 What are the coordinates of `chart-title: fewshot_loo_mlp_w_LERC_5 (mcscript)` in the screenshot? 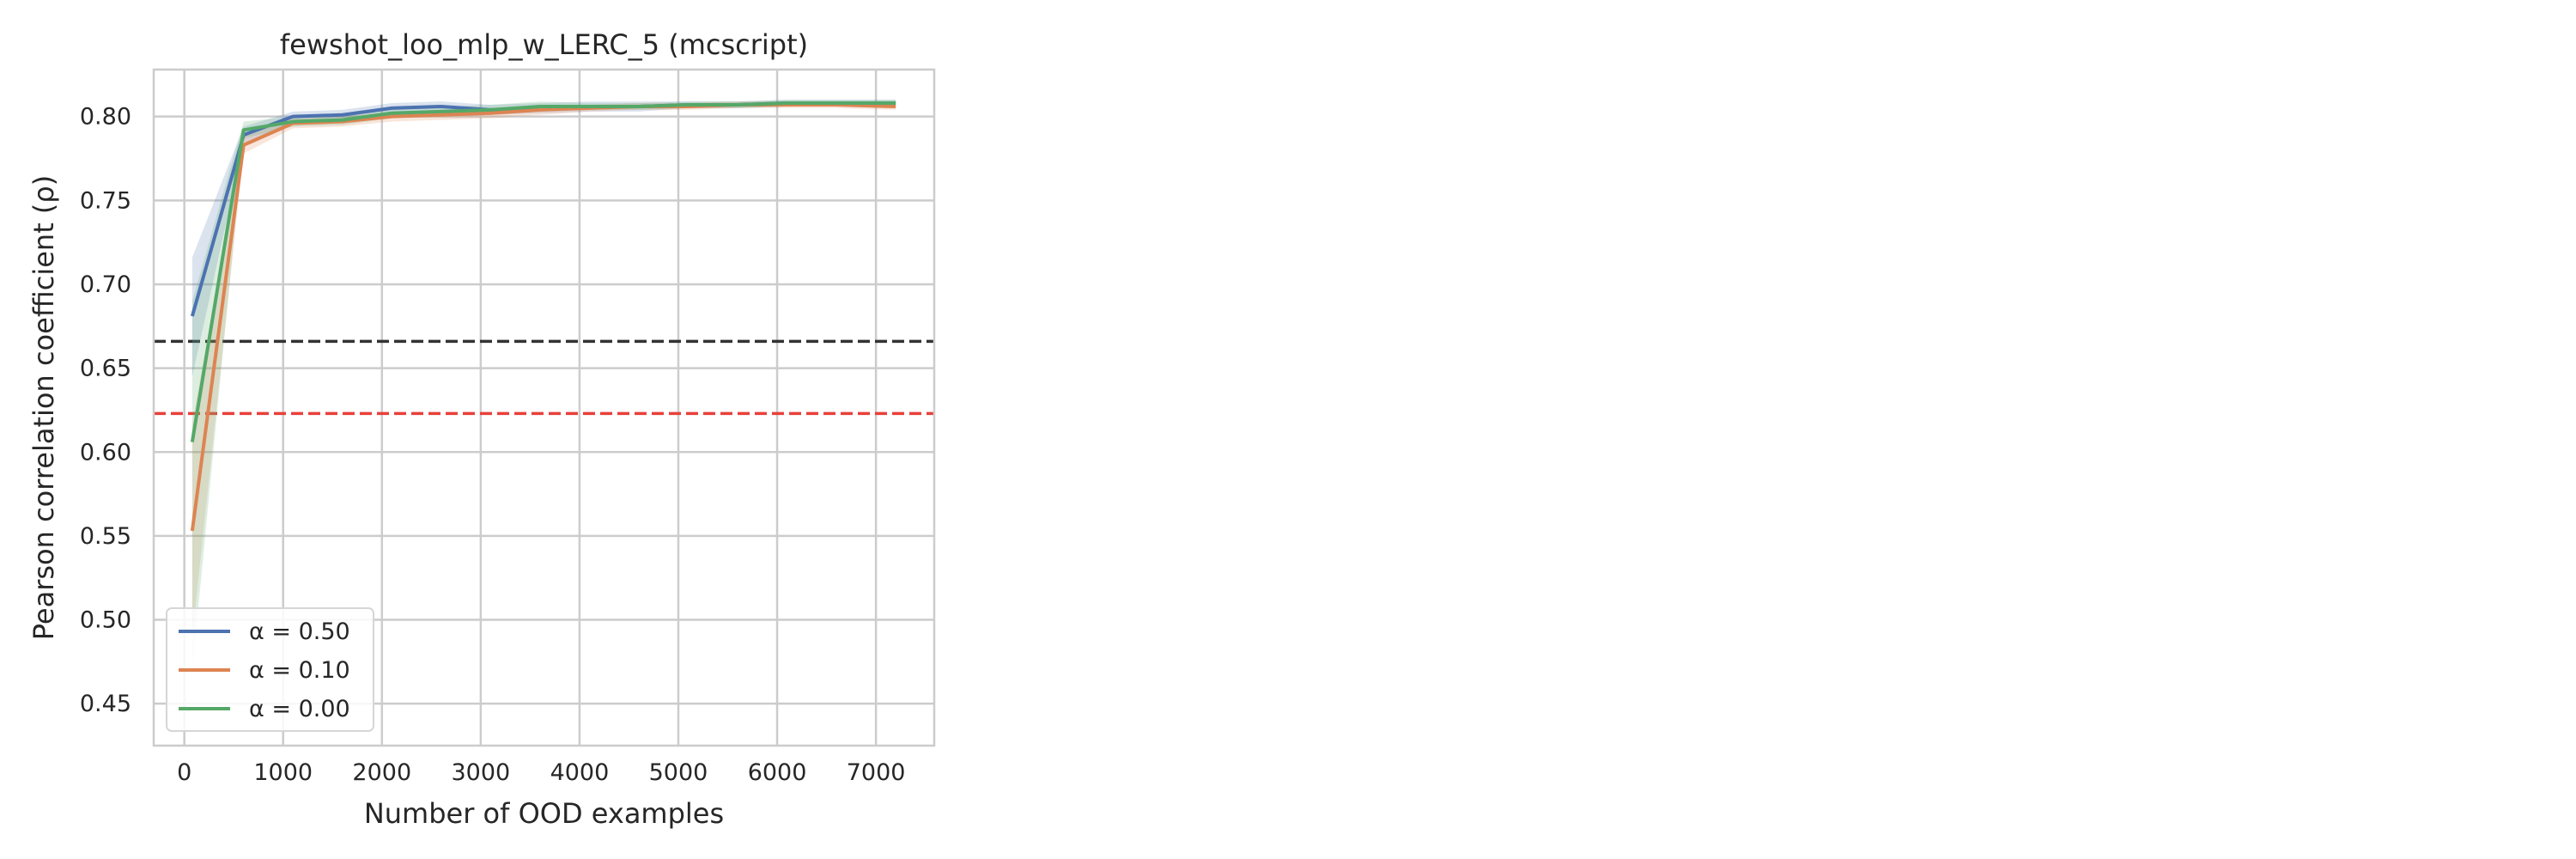 It's located at (544, 44).